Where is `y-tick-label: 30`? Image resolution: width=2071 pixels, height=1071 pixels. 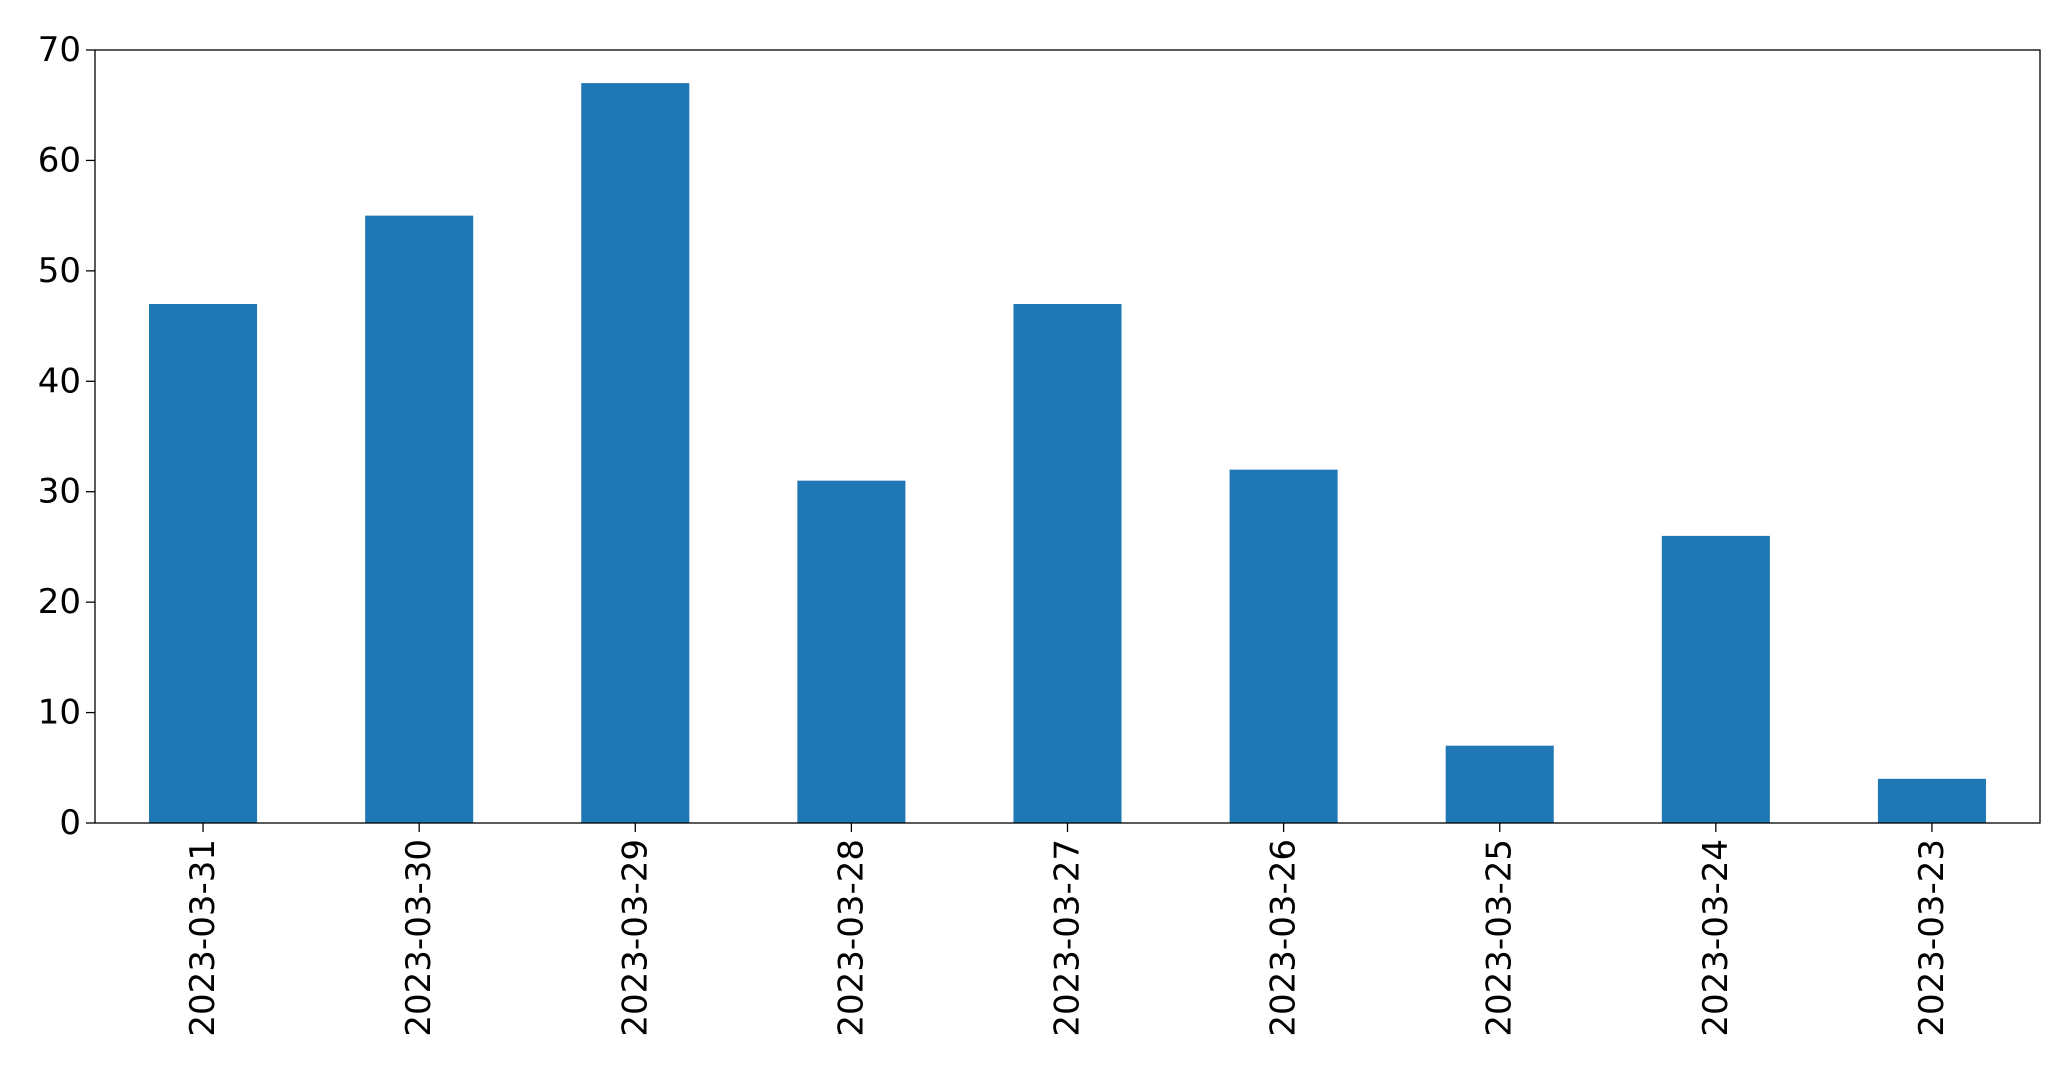 y-tick-label: 30 is located at coordinates (59, 492).